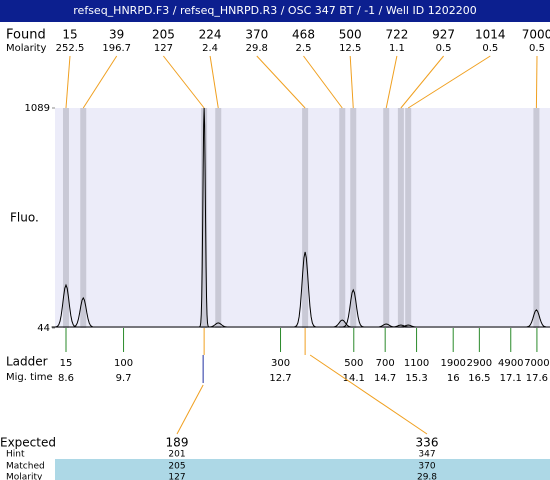 Image resolution: width=550 pixels, height=480 pixels. I want to click on found-size: 7000, so click(536, 35).